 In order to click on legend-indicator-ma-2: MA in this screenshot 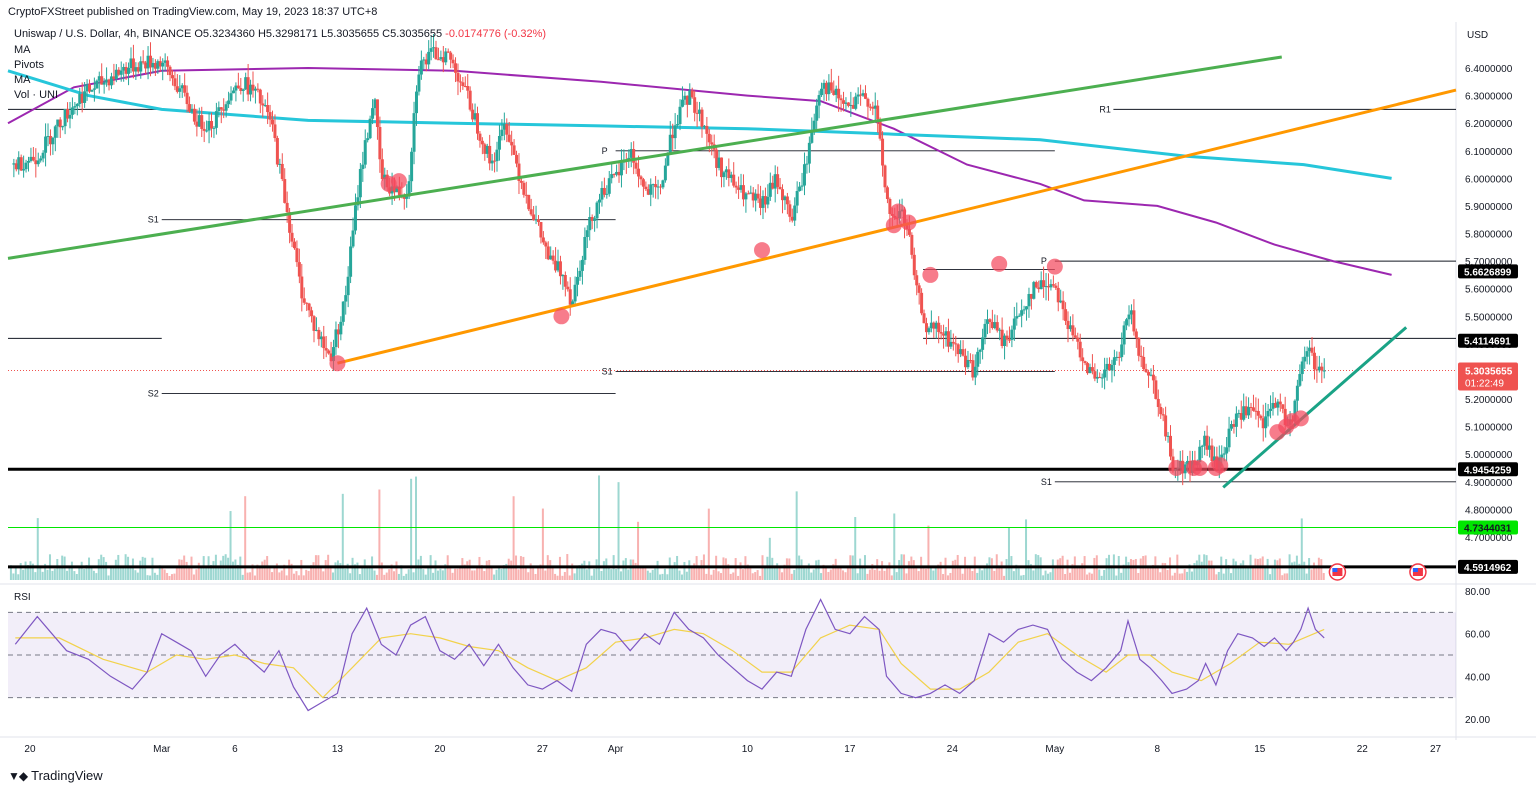, I will do `click(22, 80)`.